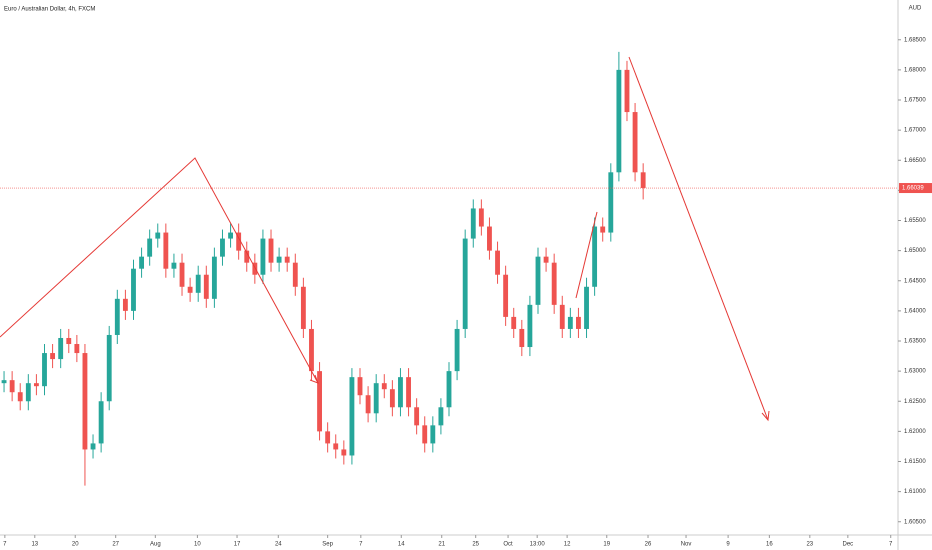  Describe the element at coordinates (915, 251) in the screenshot. I see `y-tick-label: 1.65000` at that location.